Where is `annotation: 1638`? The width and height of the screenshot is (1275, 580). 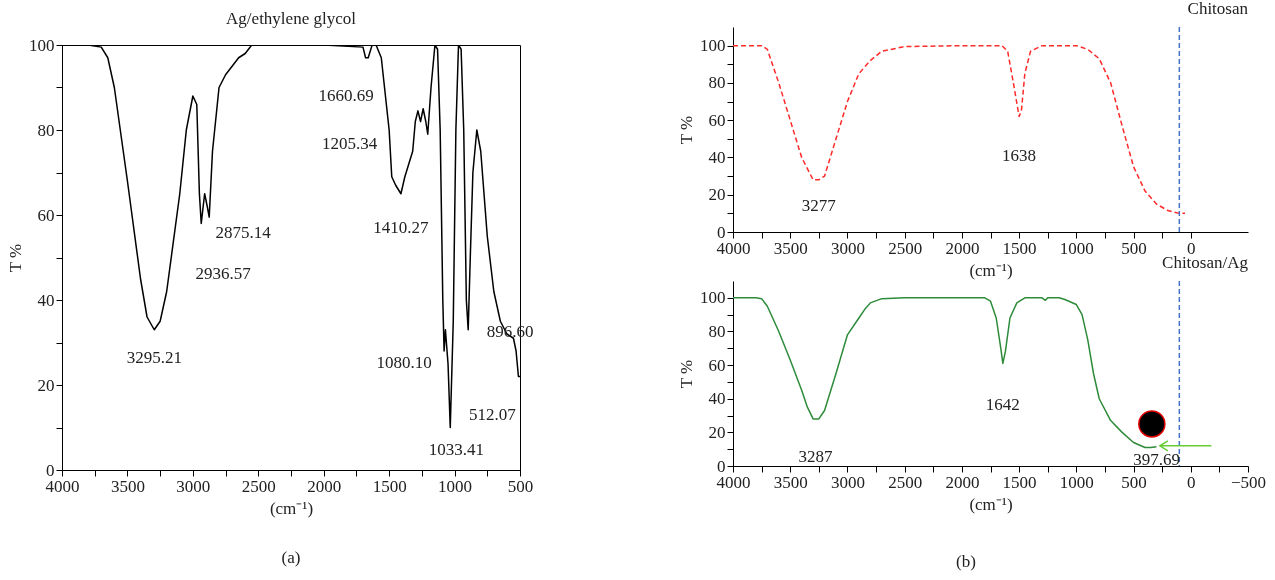 annotation: 1638 is located at coordinates (1019, 156).